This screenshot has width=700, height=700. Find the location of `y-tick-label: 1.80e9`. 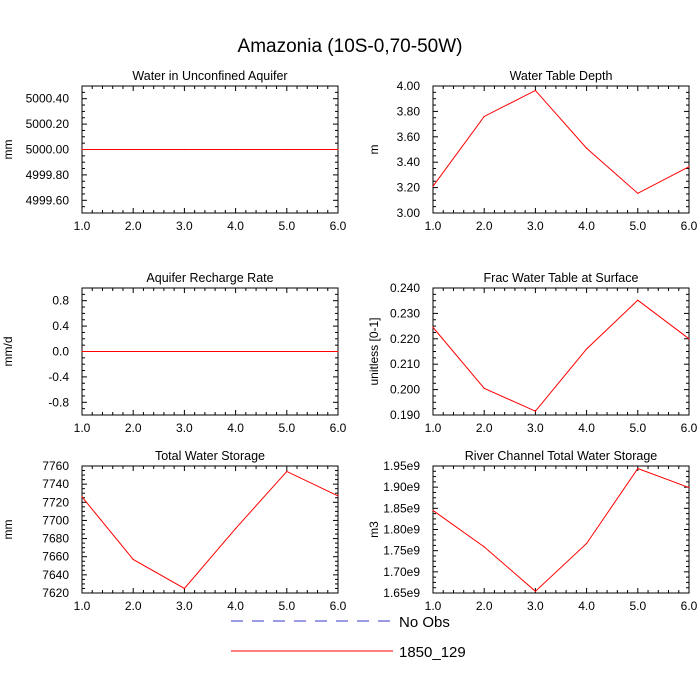

y-tick-label: 1.80e9 is located at coordinates (401, 530).